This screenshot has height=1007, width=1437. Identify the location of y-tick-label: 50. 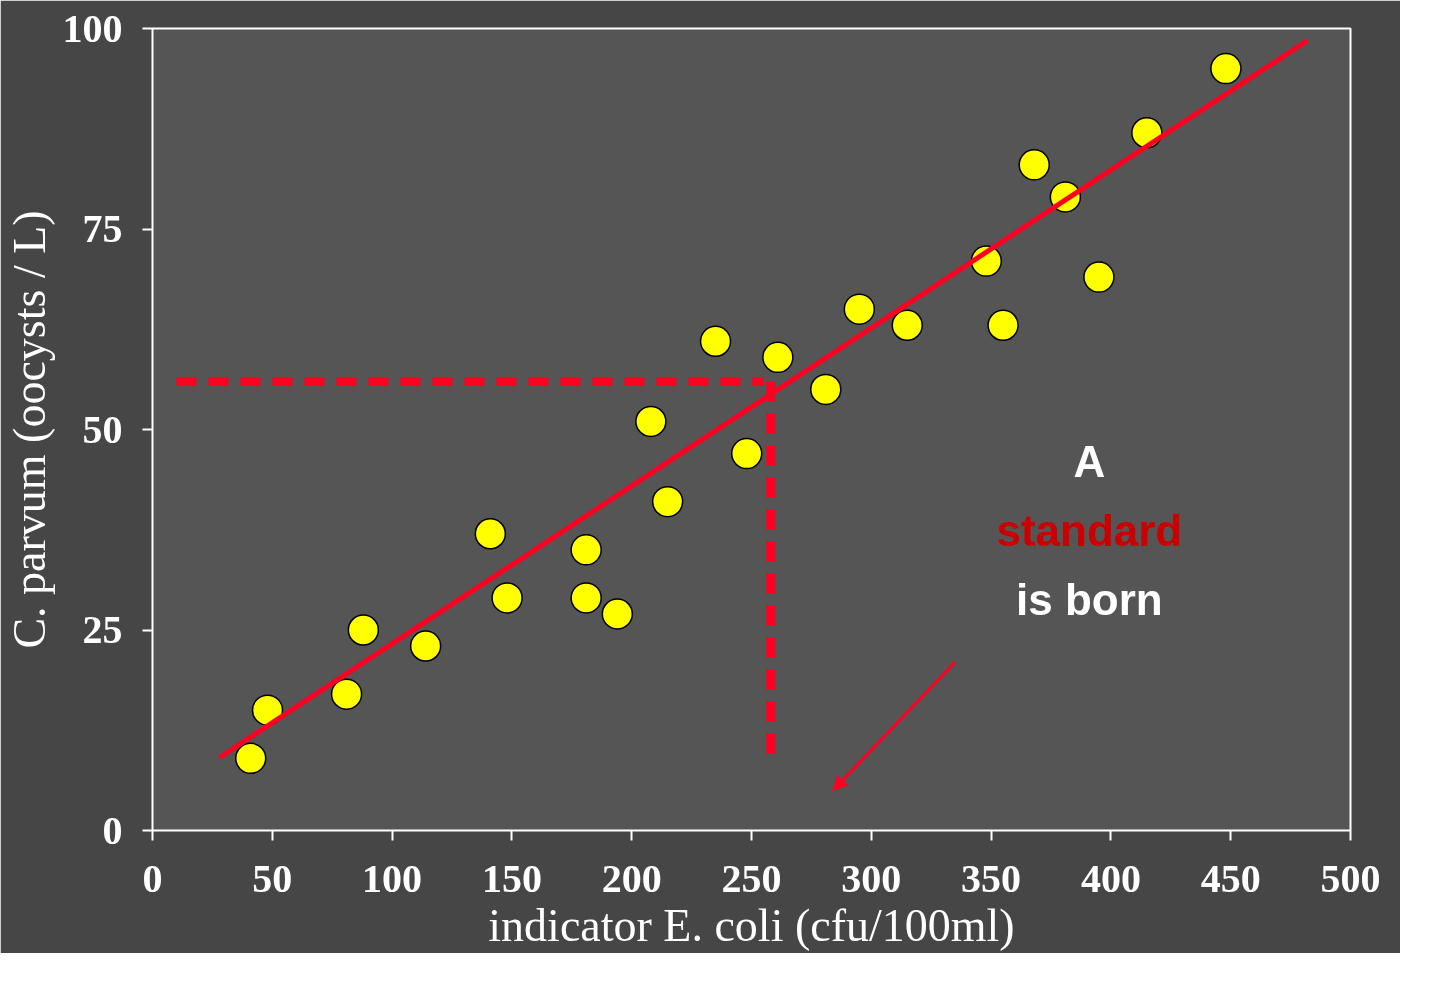
(102, 429).